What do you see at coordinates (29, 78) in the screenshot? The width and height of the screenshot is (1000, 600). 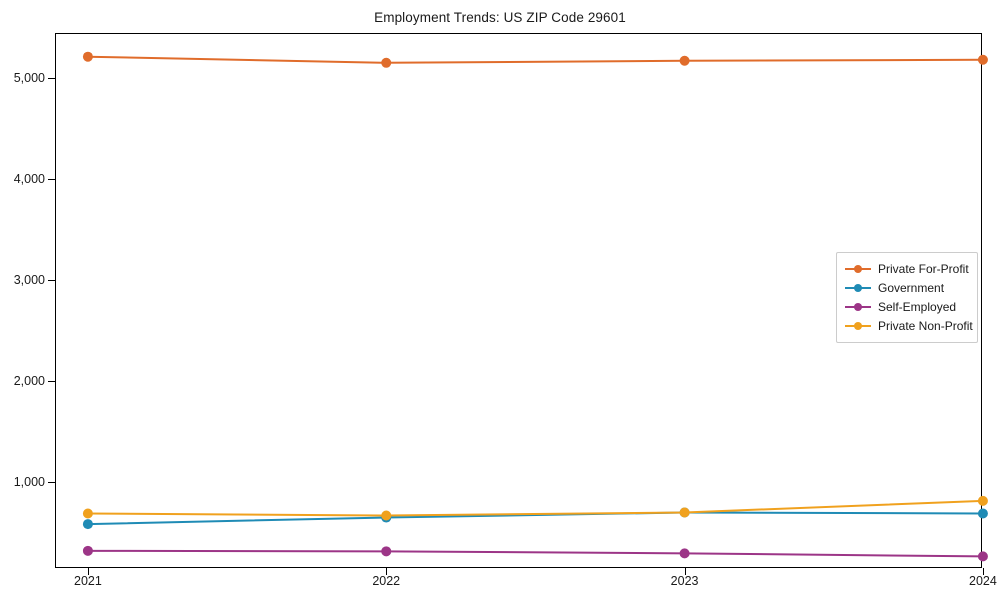 I see `y-axis-tick-label: 5,000` at bounding box center [29, 78].